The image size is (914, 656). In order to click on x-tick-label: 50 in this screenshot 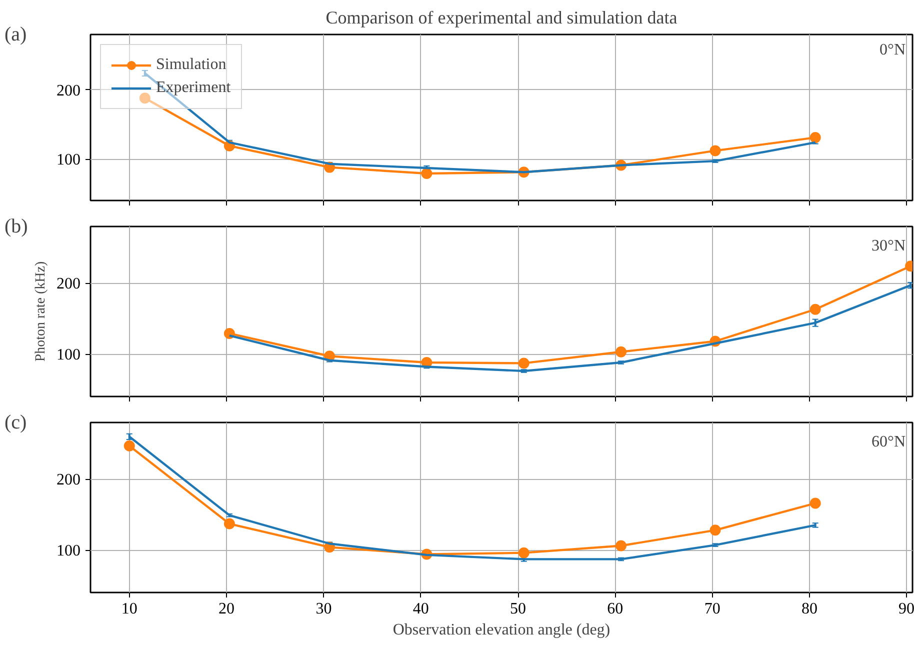, I will do `click(518, 609)`.